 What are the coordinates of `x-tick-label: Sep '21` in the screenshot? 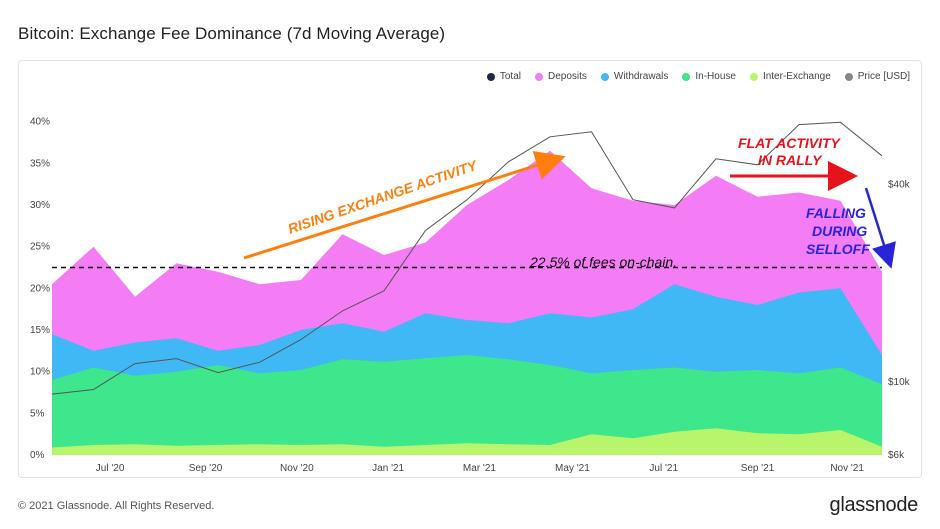 It's located at (758, 468).